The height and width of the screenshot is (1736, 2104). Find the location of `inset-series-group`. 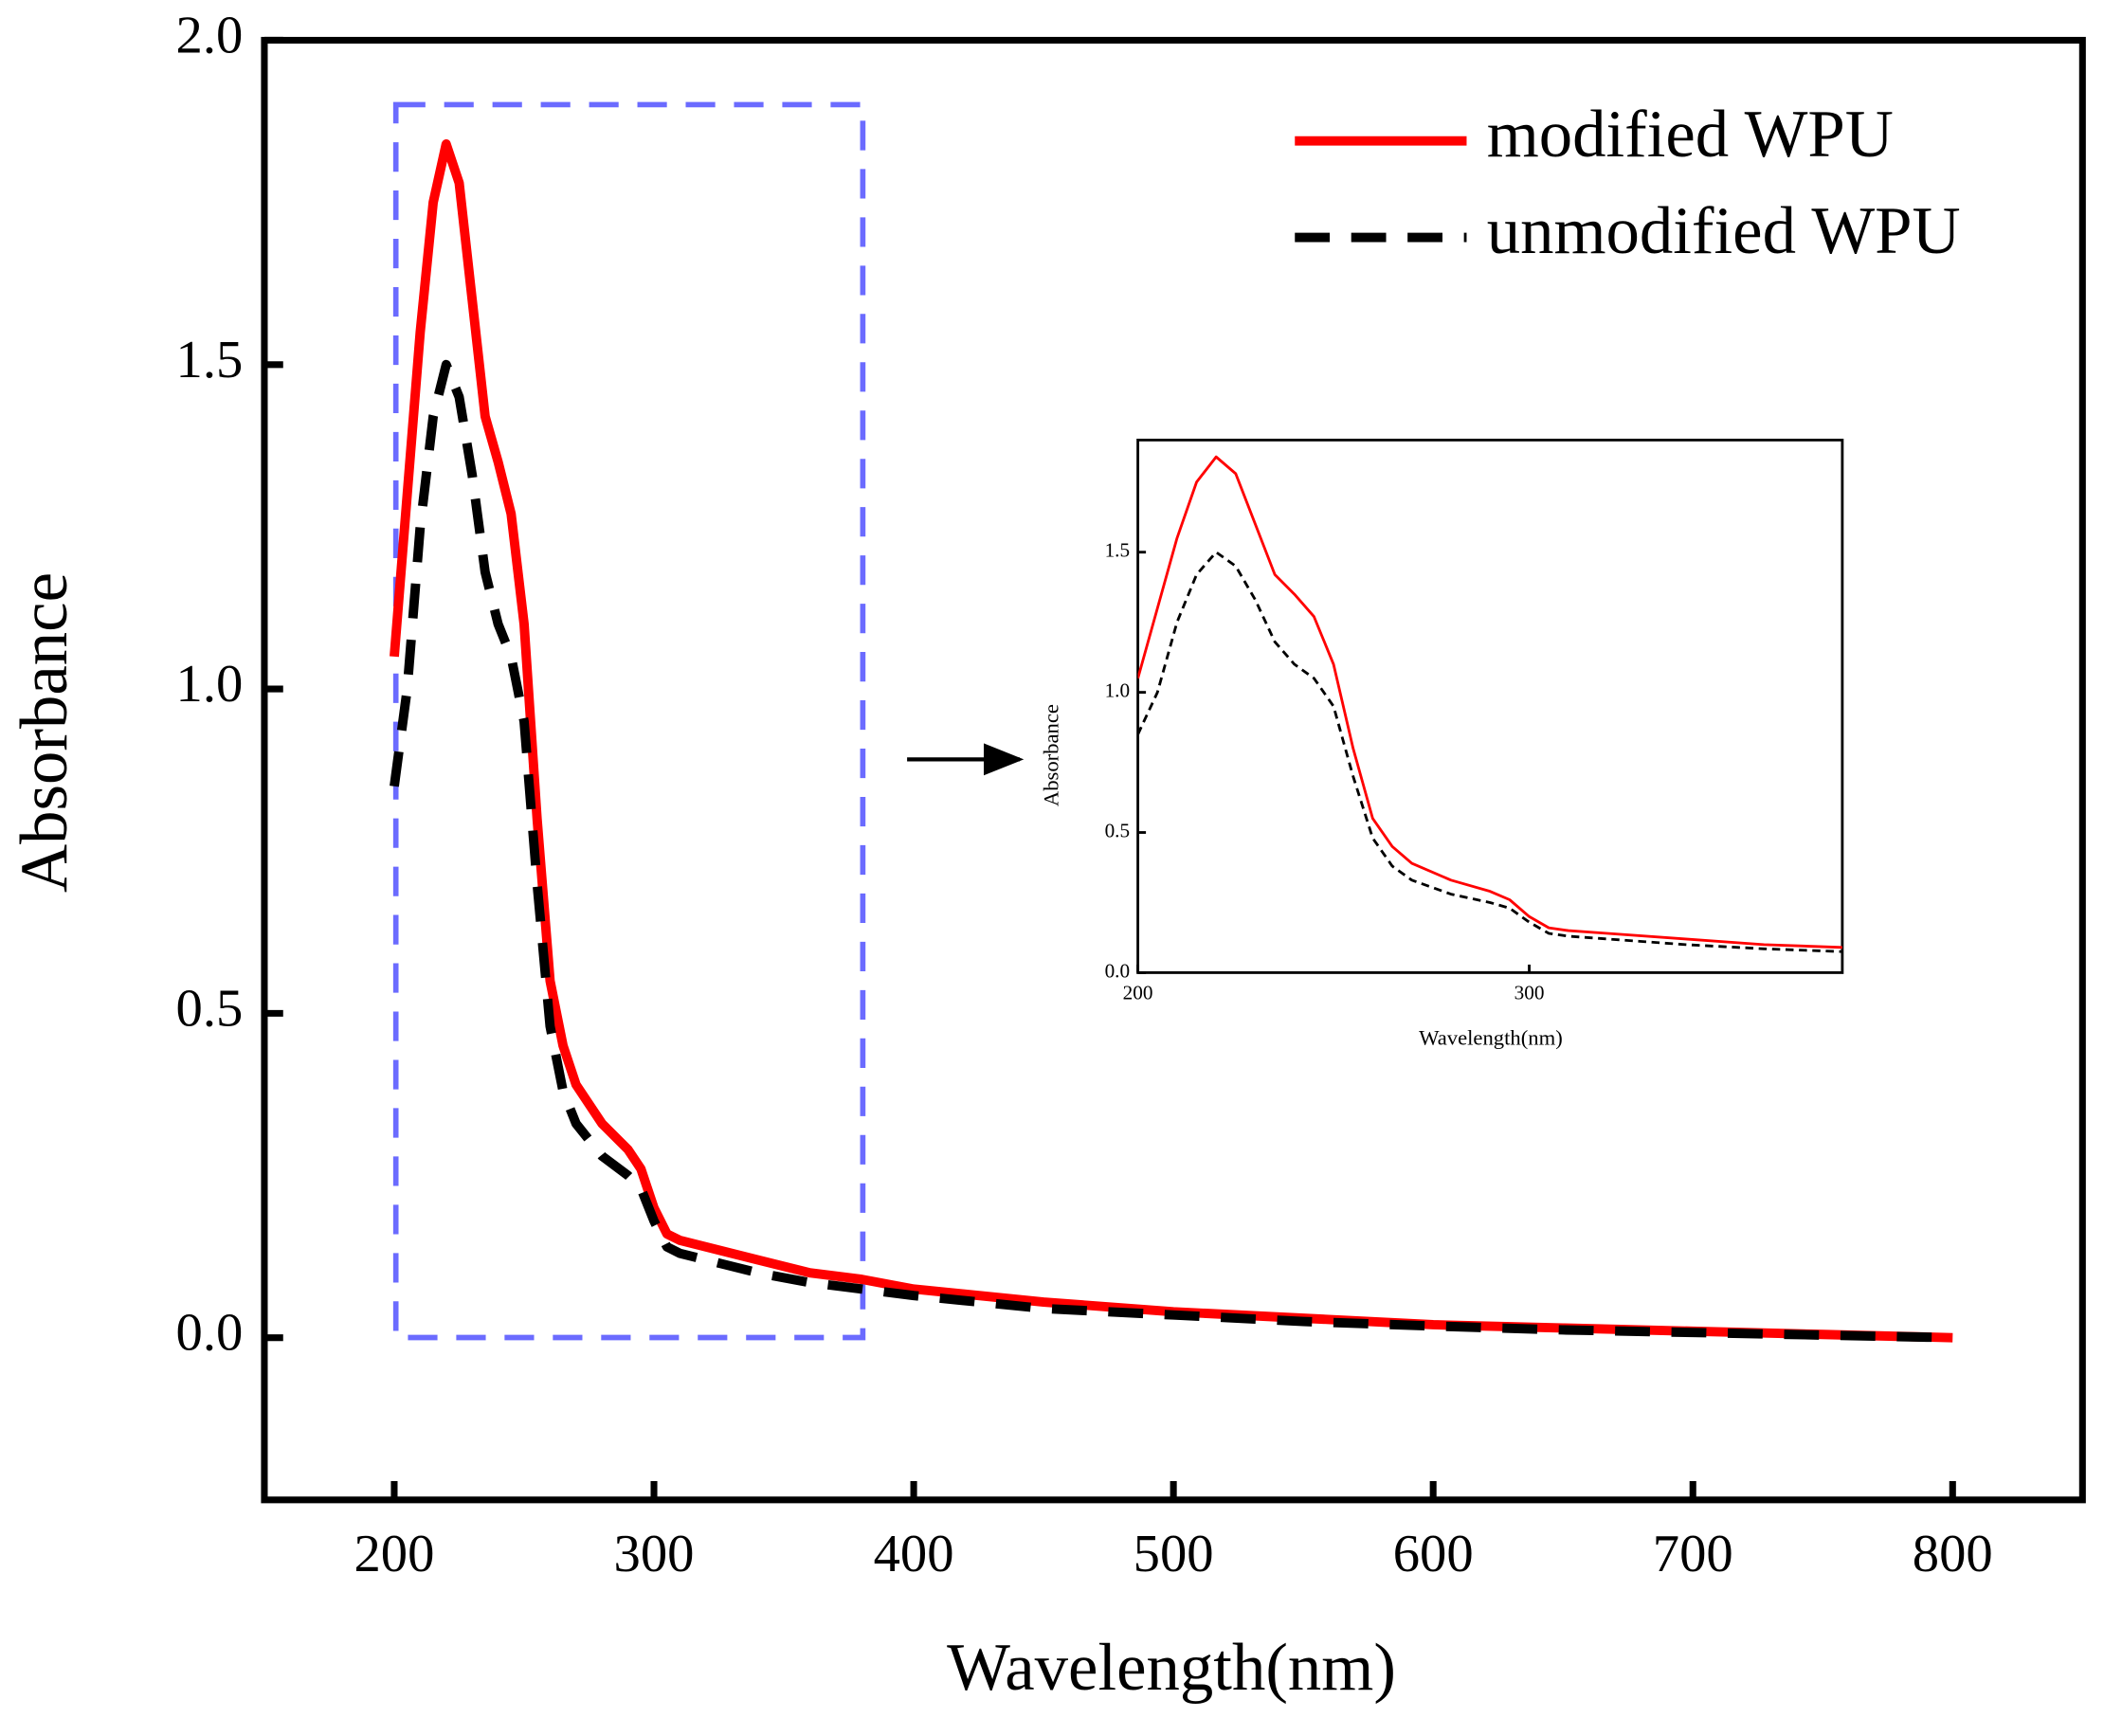

inset-series-group is located at coordinates (1490, 704).